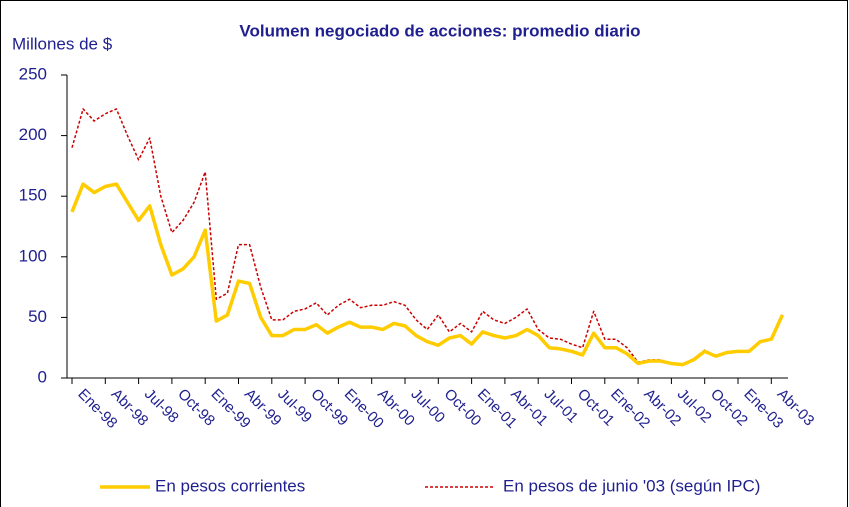 The width and height of the screenshot is (849, 507). I want to click on legend-label: En pesos de junio '03 (según IPC), so click(631, 485).